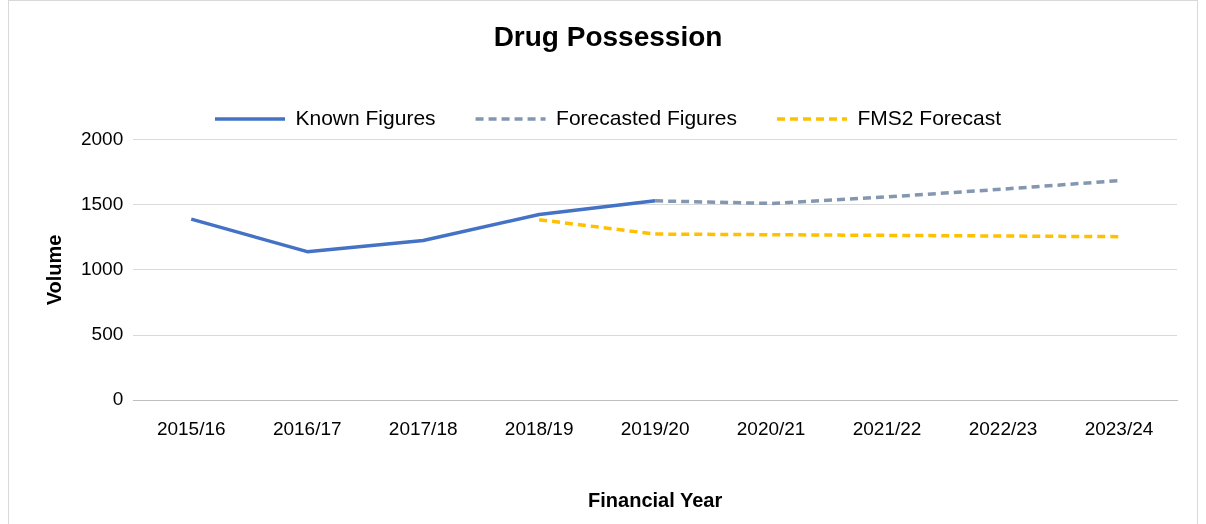  What do you see at coordinates (829, 228) in the screenshot?
I see `line-series` at bounding box center [829, 228].